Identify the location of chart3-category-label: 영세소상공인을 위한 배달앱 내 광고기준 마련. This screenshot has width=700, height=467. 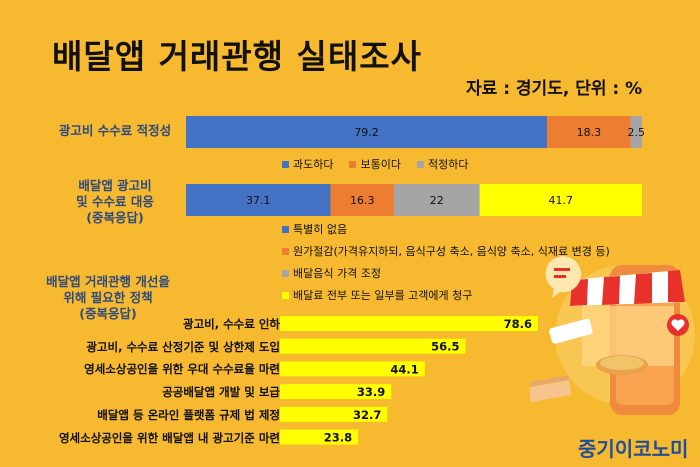
(169, 437).